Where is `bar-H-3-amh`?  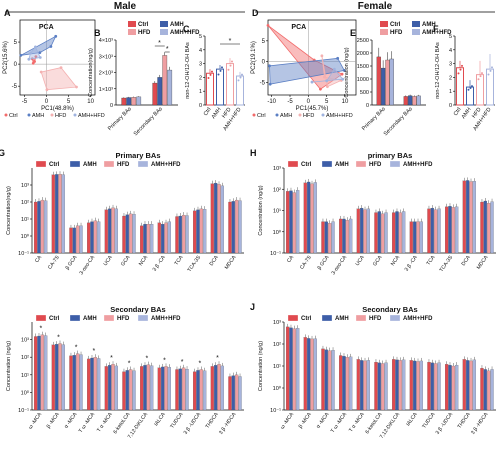 bar-H-3-amh is located at coordinates (344, 236).